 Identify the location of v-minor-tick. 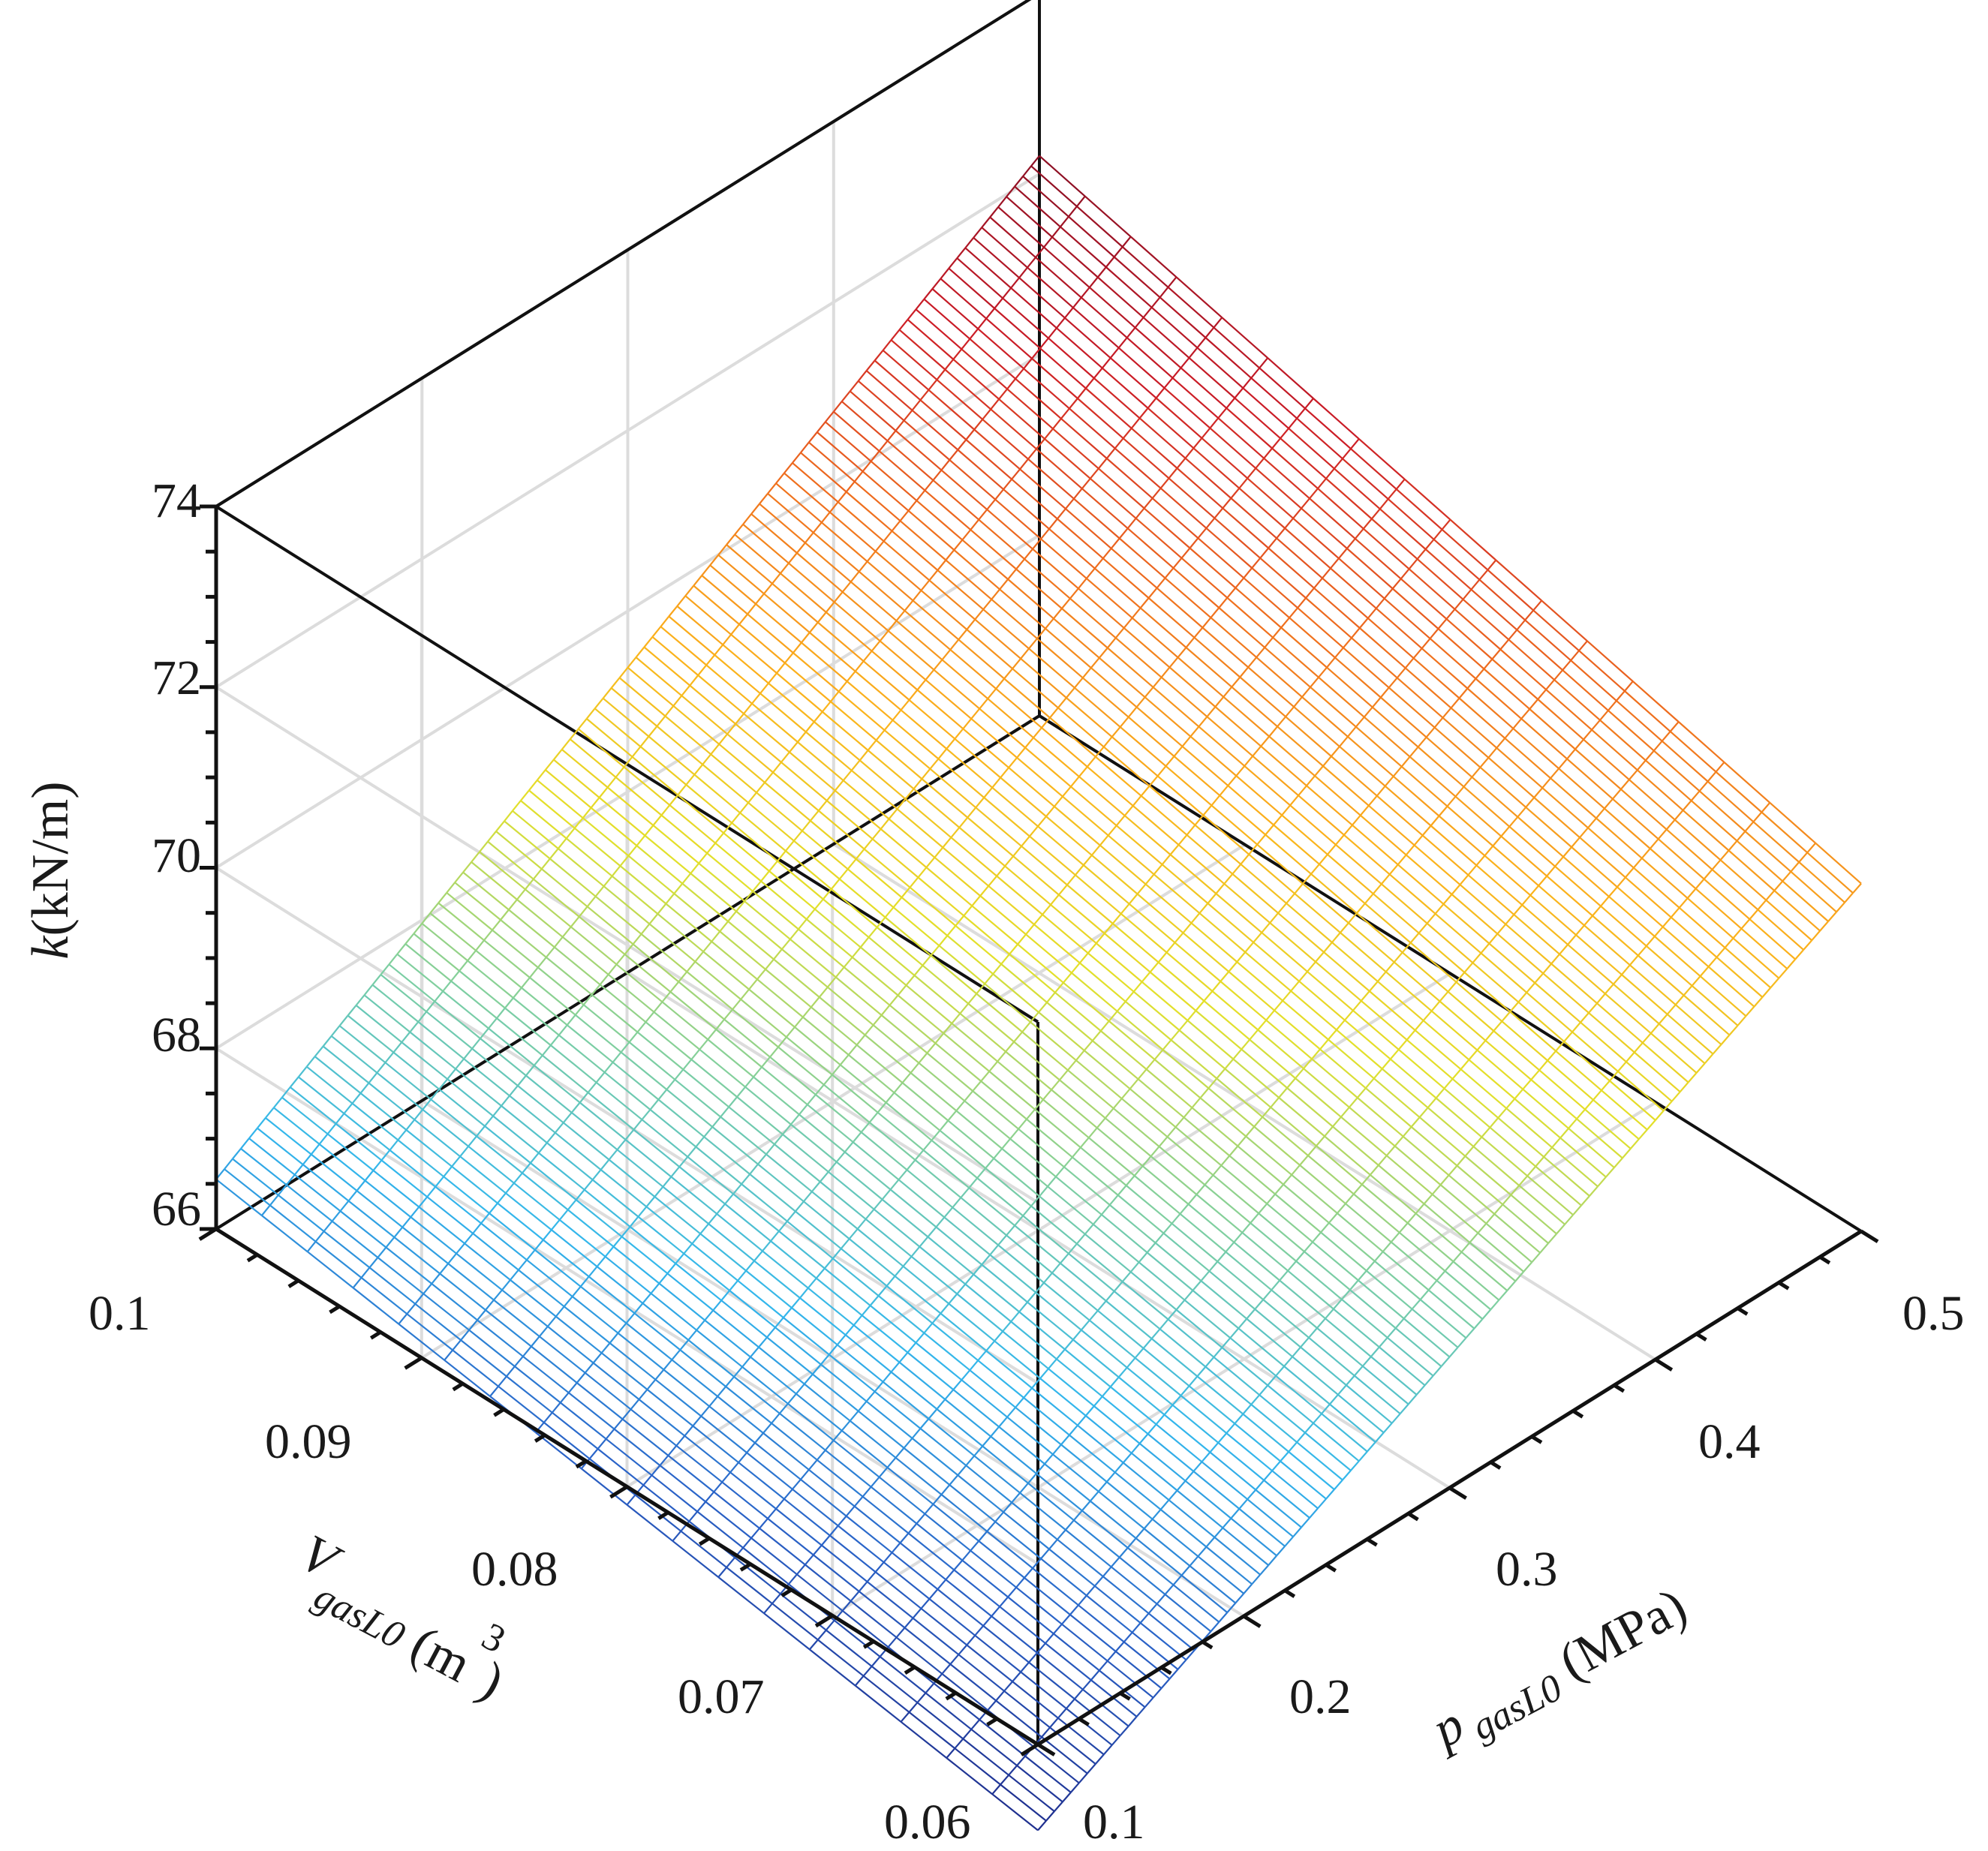
(786, 1592).